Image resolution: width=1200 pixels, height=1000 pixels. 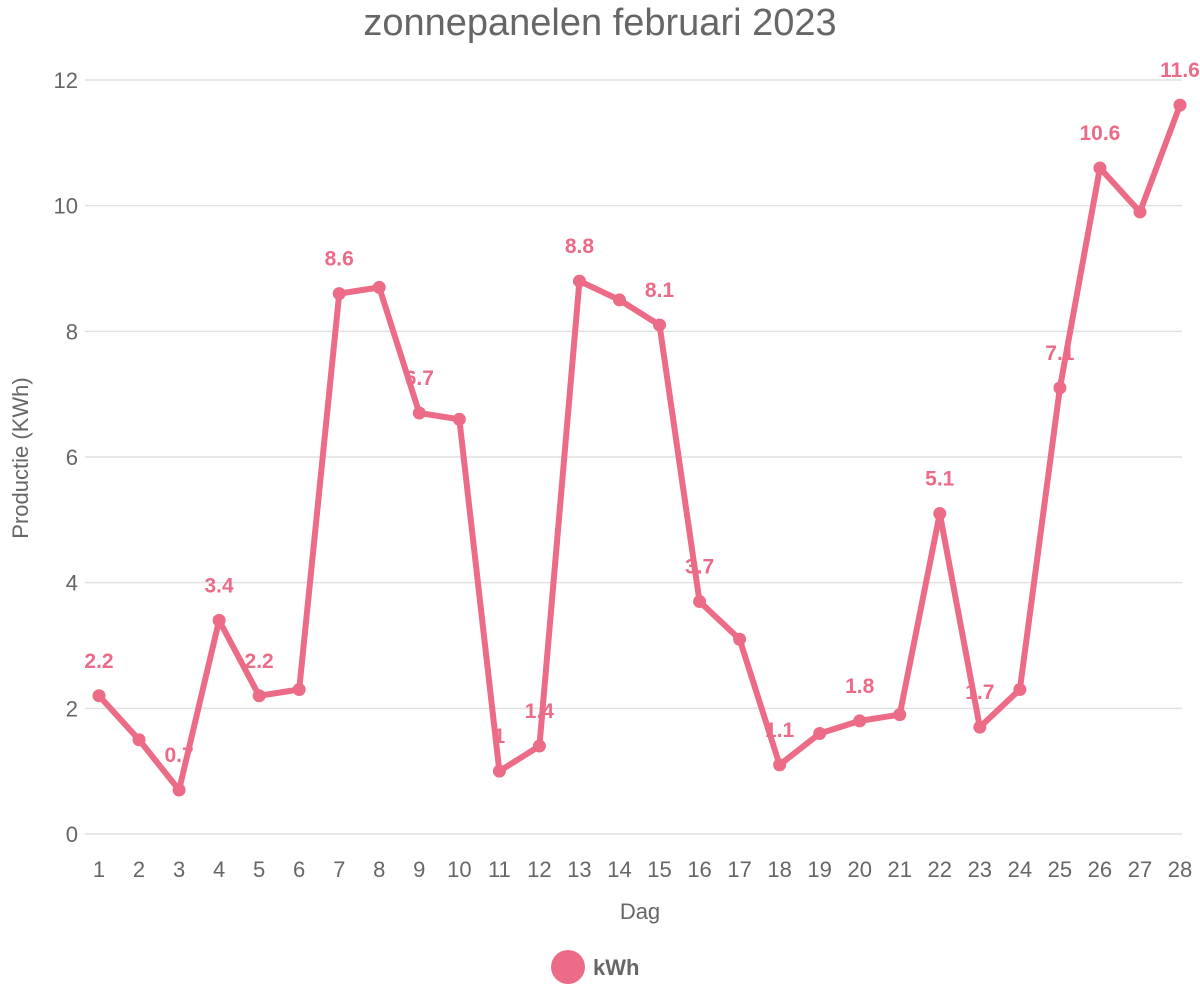 I want to click on legend-marker, so click(x=568, y=967).